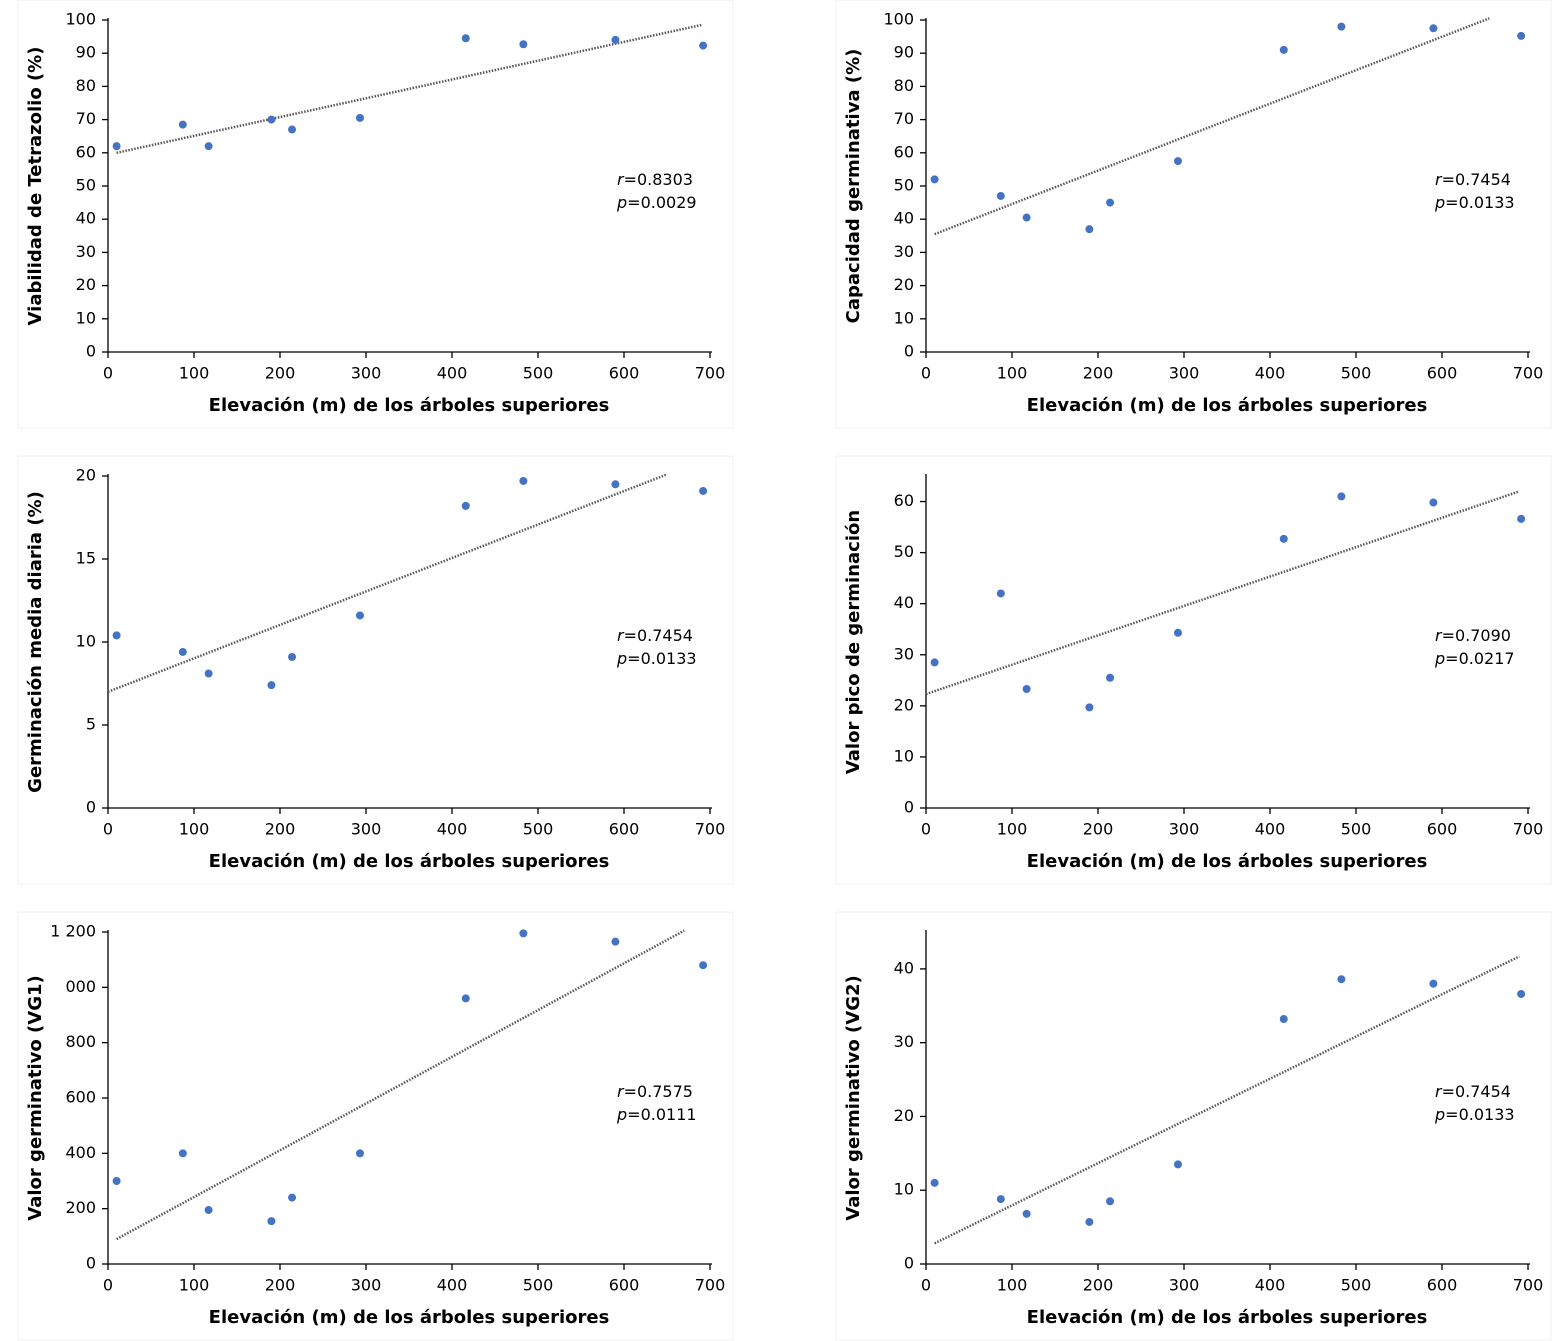  What do you see at coordinates (35, 1097) in the screenshot?
I see `y-axis-label: Valor germinativo (VG1)` at bounding box center [35, 1097].